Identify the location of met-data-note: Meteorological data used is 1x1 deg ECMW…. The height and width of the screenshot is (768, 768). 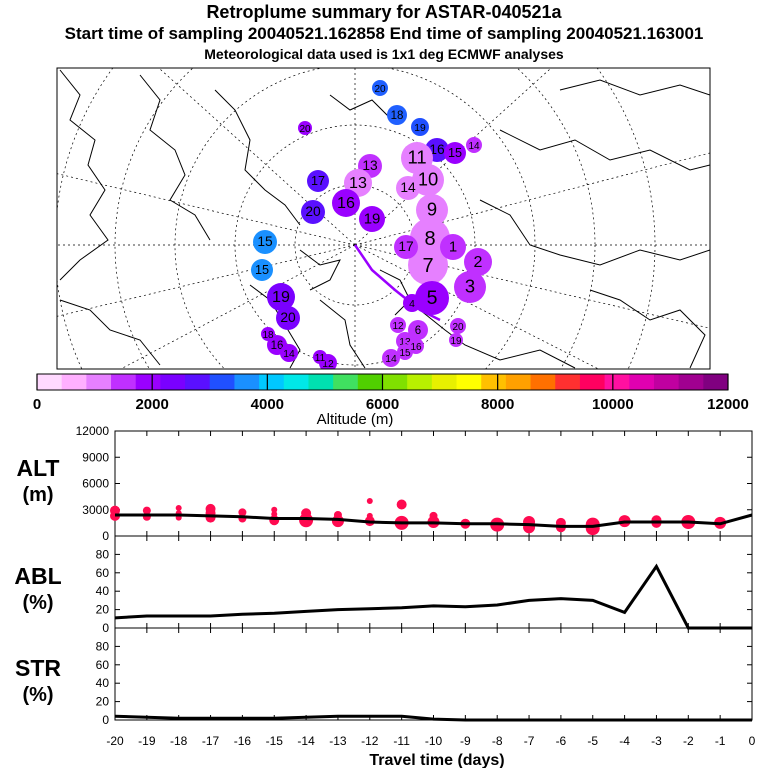
(384, 54).